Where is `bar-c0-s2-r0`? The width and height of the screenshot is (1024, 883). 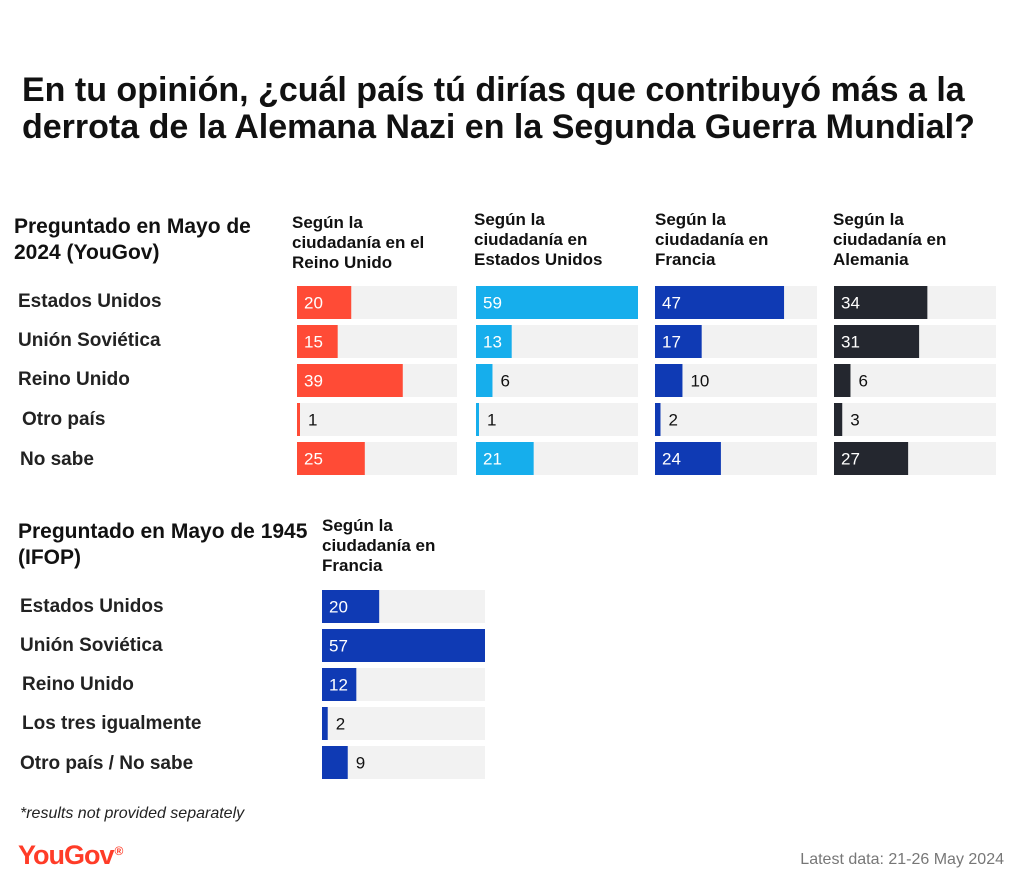 bar-c0-s2-r0 is located at coordinates (720, 302).